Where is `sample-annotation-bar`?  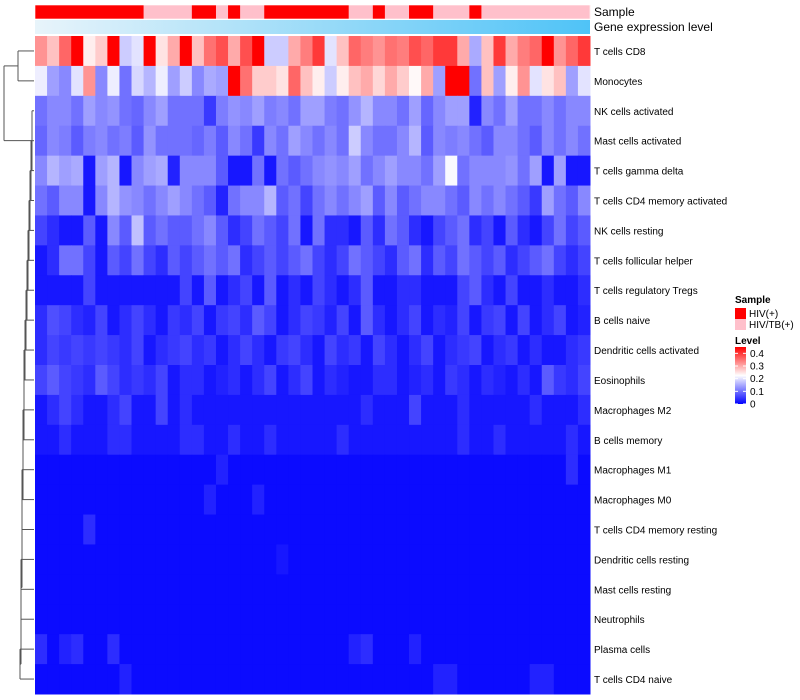
sample-annotation-bar is located at coordinates (312, 12).